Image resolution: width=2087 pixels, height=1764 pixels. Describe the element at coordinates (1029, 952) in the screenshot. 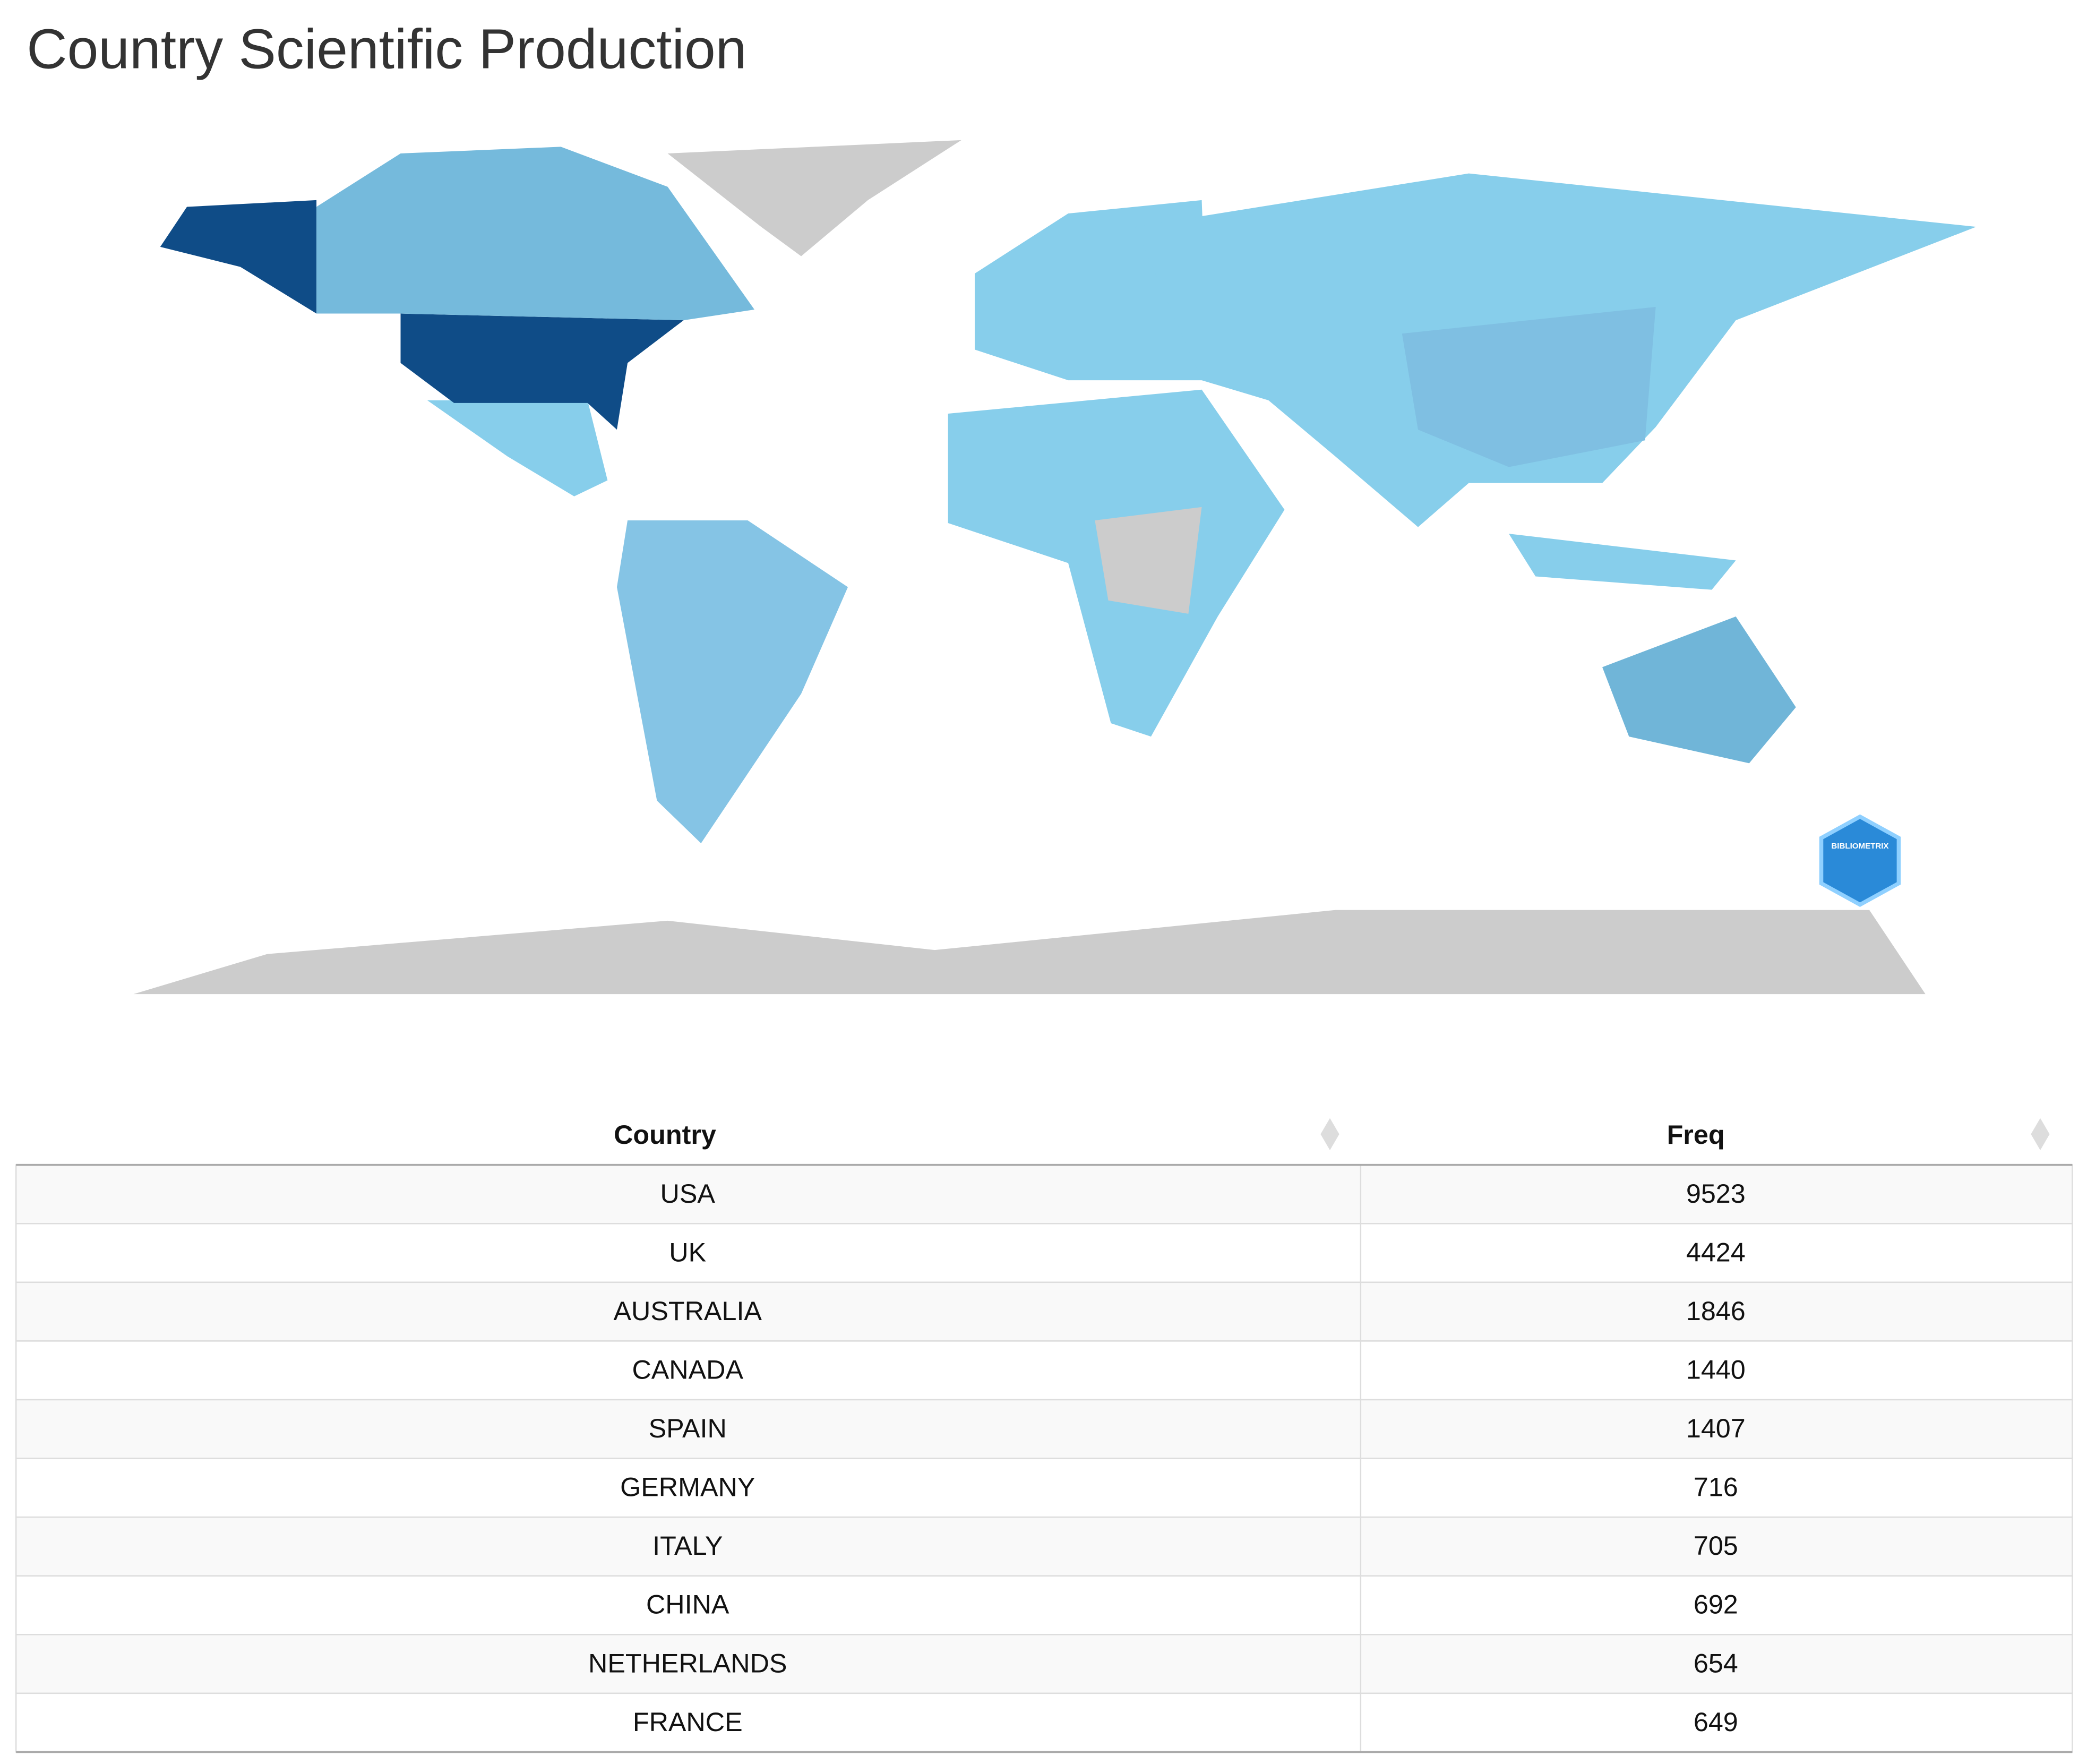

I see `antarctica` at that location.